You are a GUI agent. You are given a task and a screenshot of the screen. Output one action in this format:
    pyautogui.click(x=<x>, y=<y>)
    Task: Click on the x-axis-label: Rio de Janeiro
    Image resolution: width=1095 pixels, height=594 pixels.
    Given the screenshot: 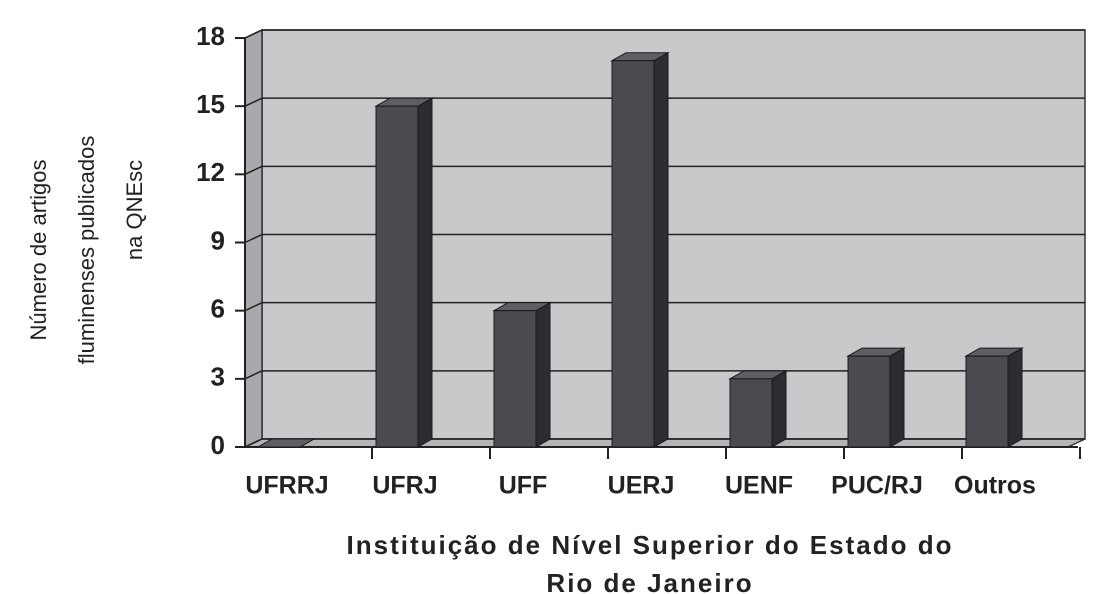 What is the action you would take?
    pyautogui.click(x=649, y=581)
    